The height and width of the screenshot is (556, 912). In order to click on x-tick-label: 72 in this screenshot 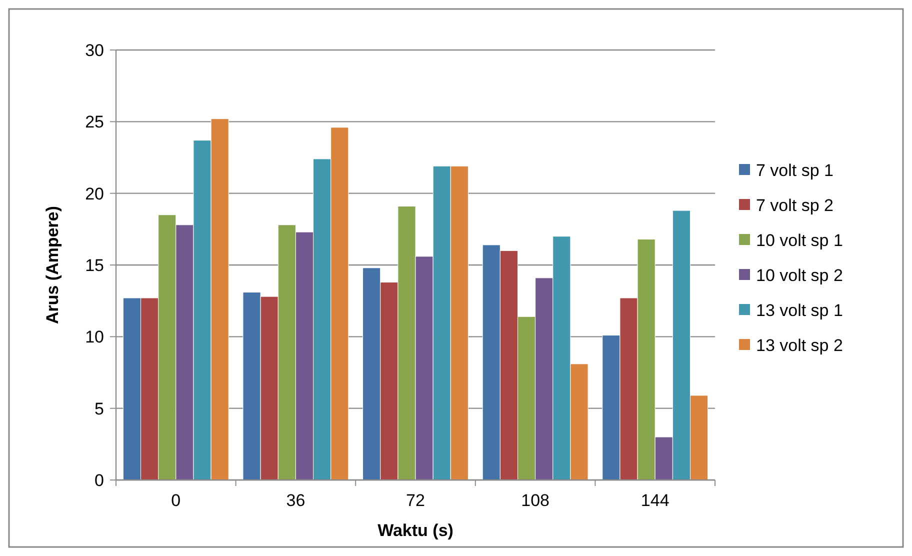, I will do `click(415, 500)`.